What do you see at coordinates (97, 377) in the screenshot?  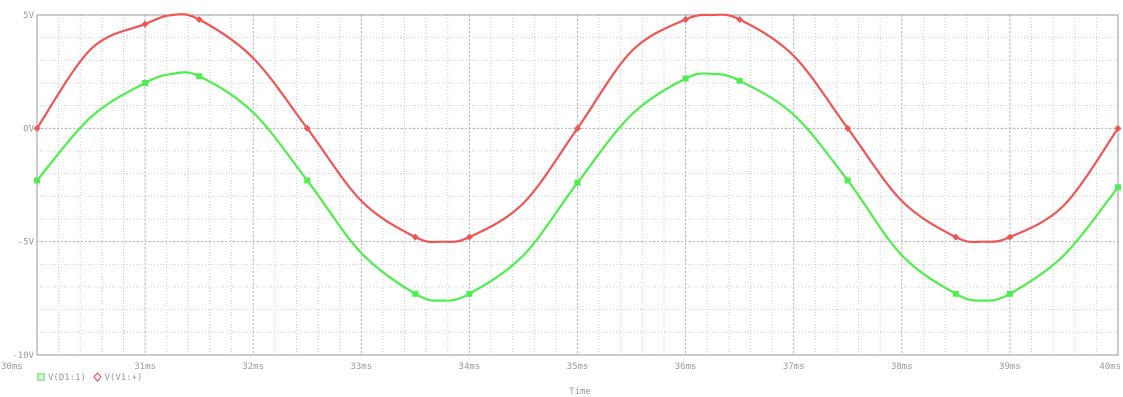 I see `legend-marker-diamond` at bounding box center [97, 377].